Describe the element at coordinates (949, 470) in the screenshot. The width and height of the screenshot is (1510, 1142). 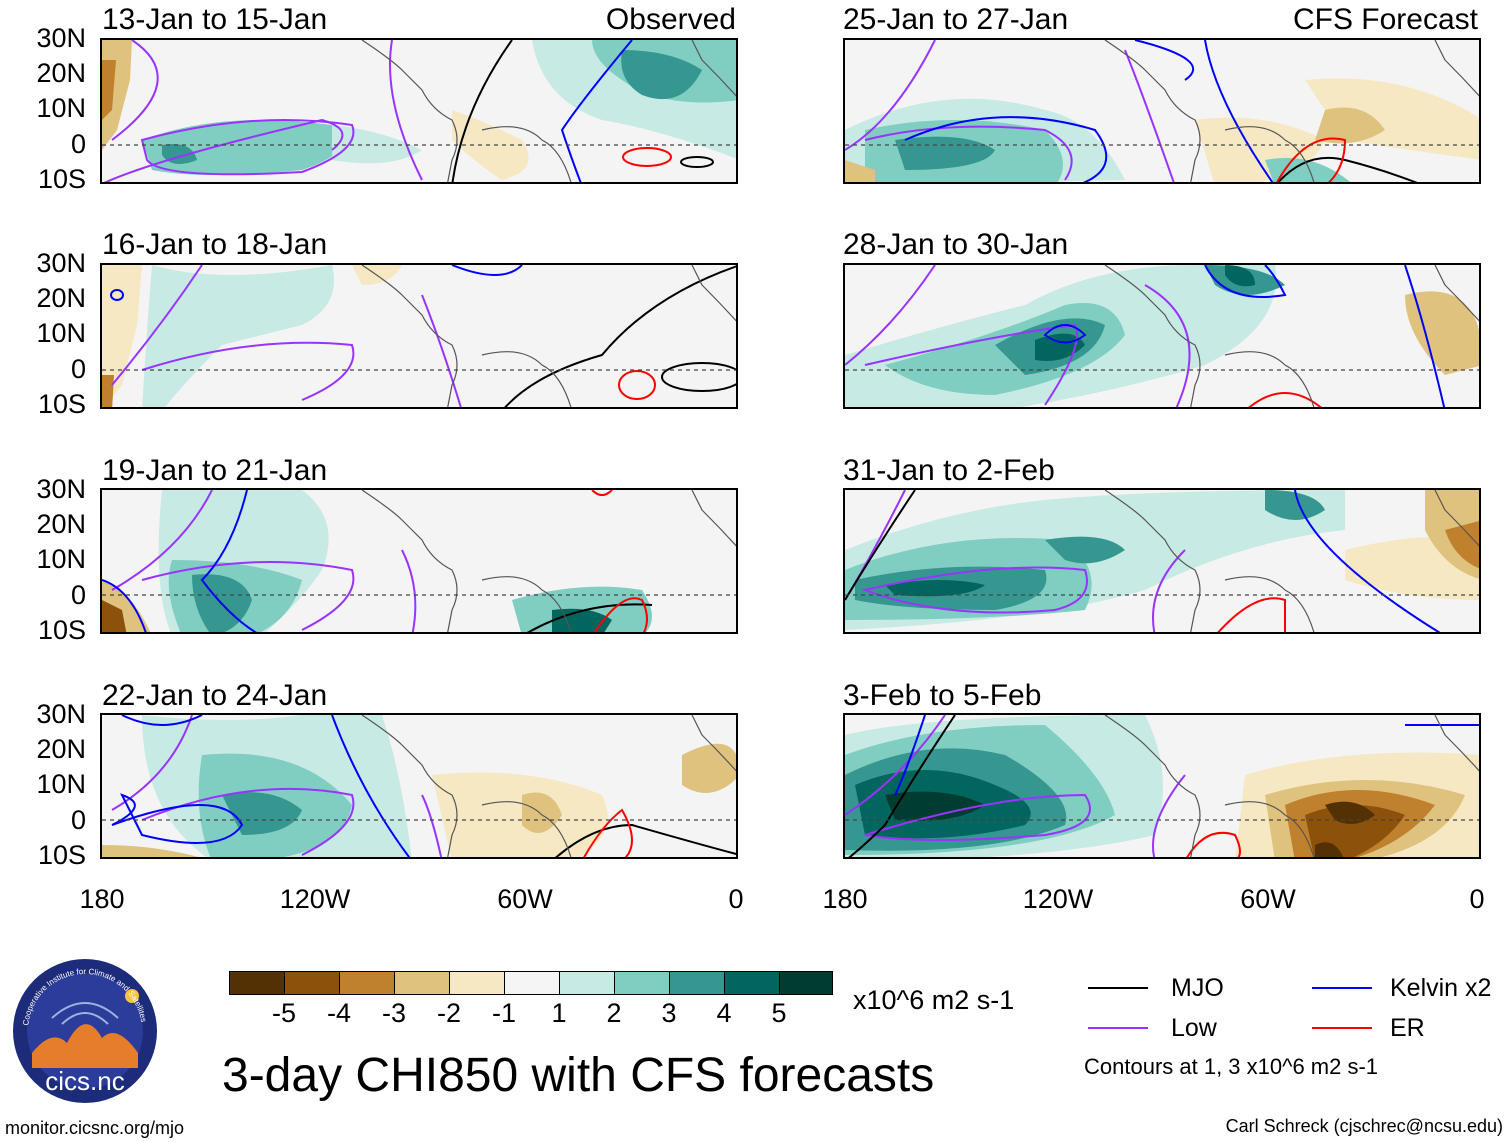
I see `panel-title-right-3: 31-Jan to 2-Feb` at that location.